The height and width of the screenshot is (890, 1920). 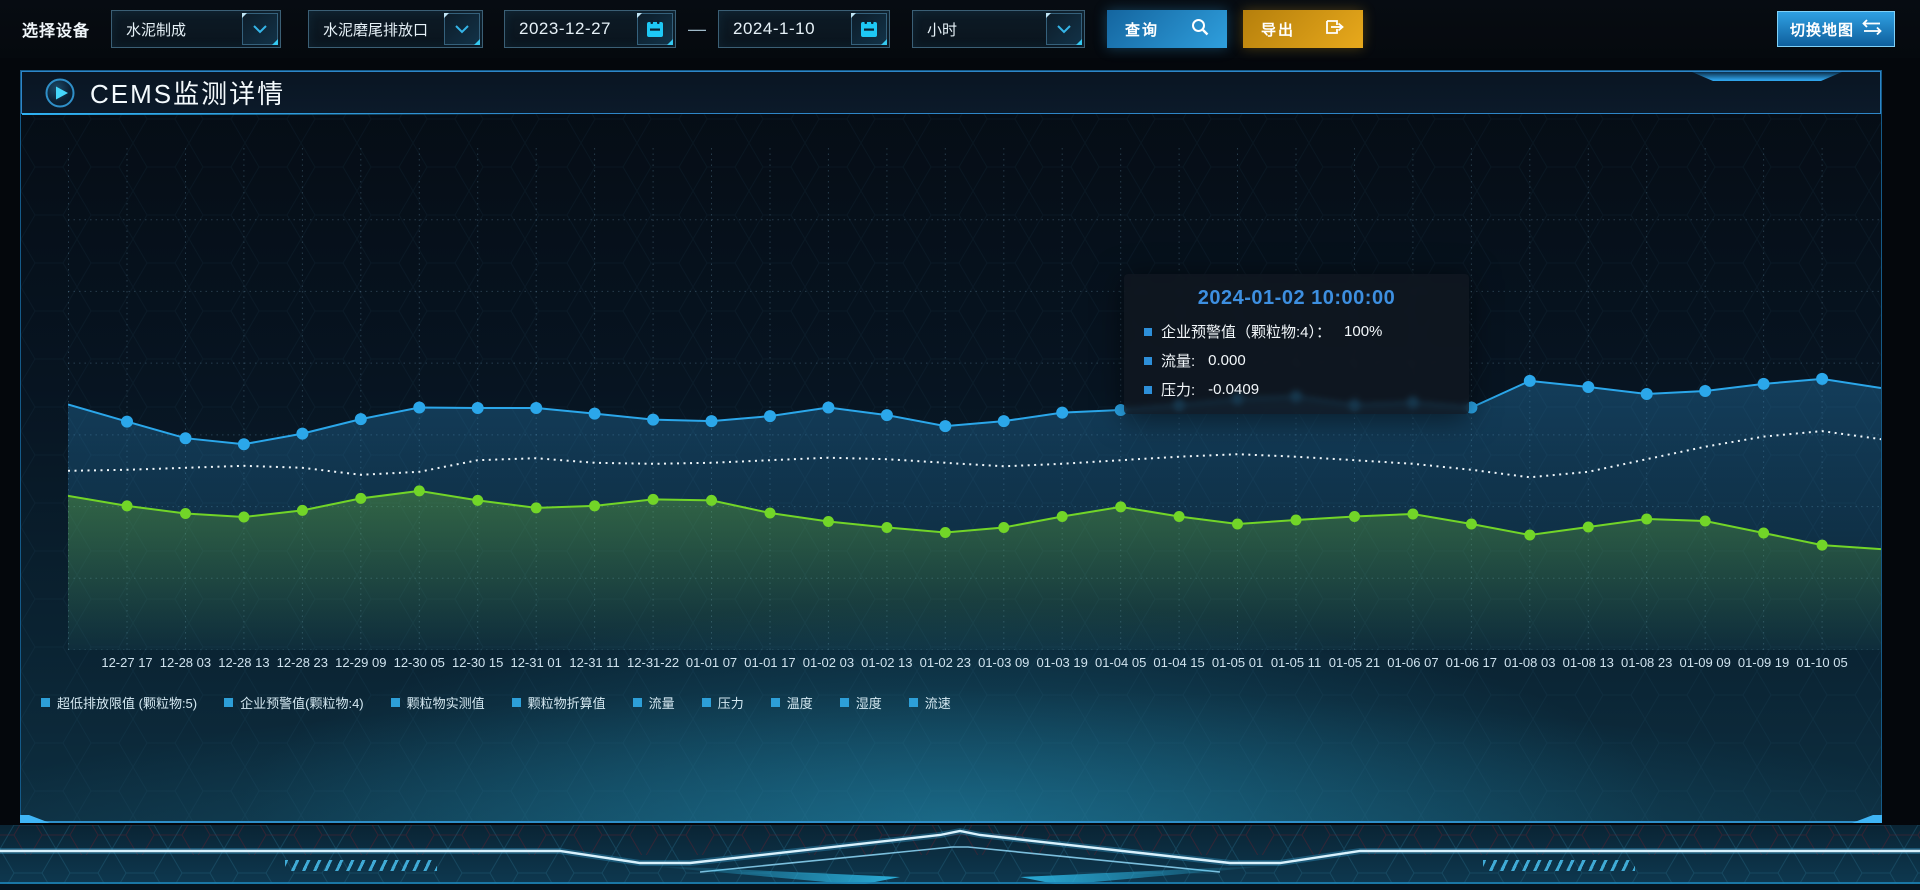 I want to click on legend-item: 流量, so click(x=653, y=702).